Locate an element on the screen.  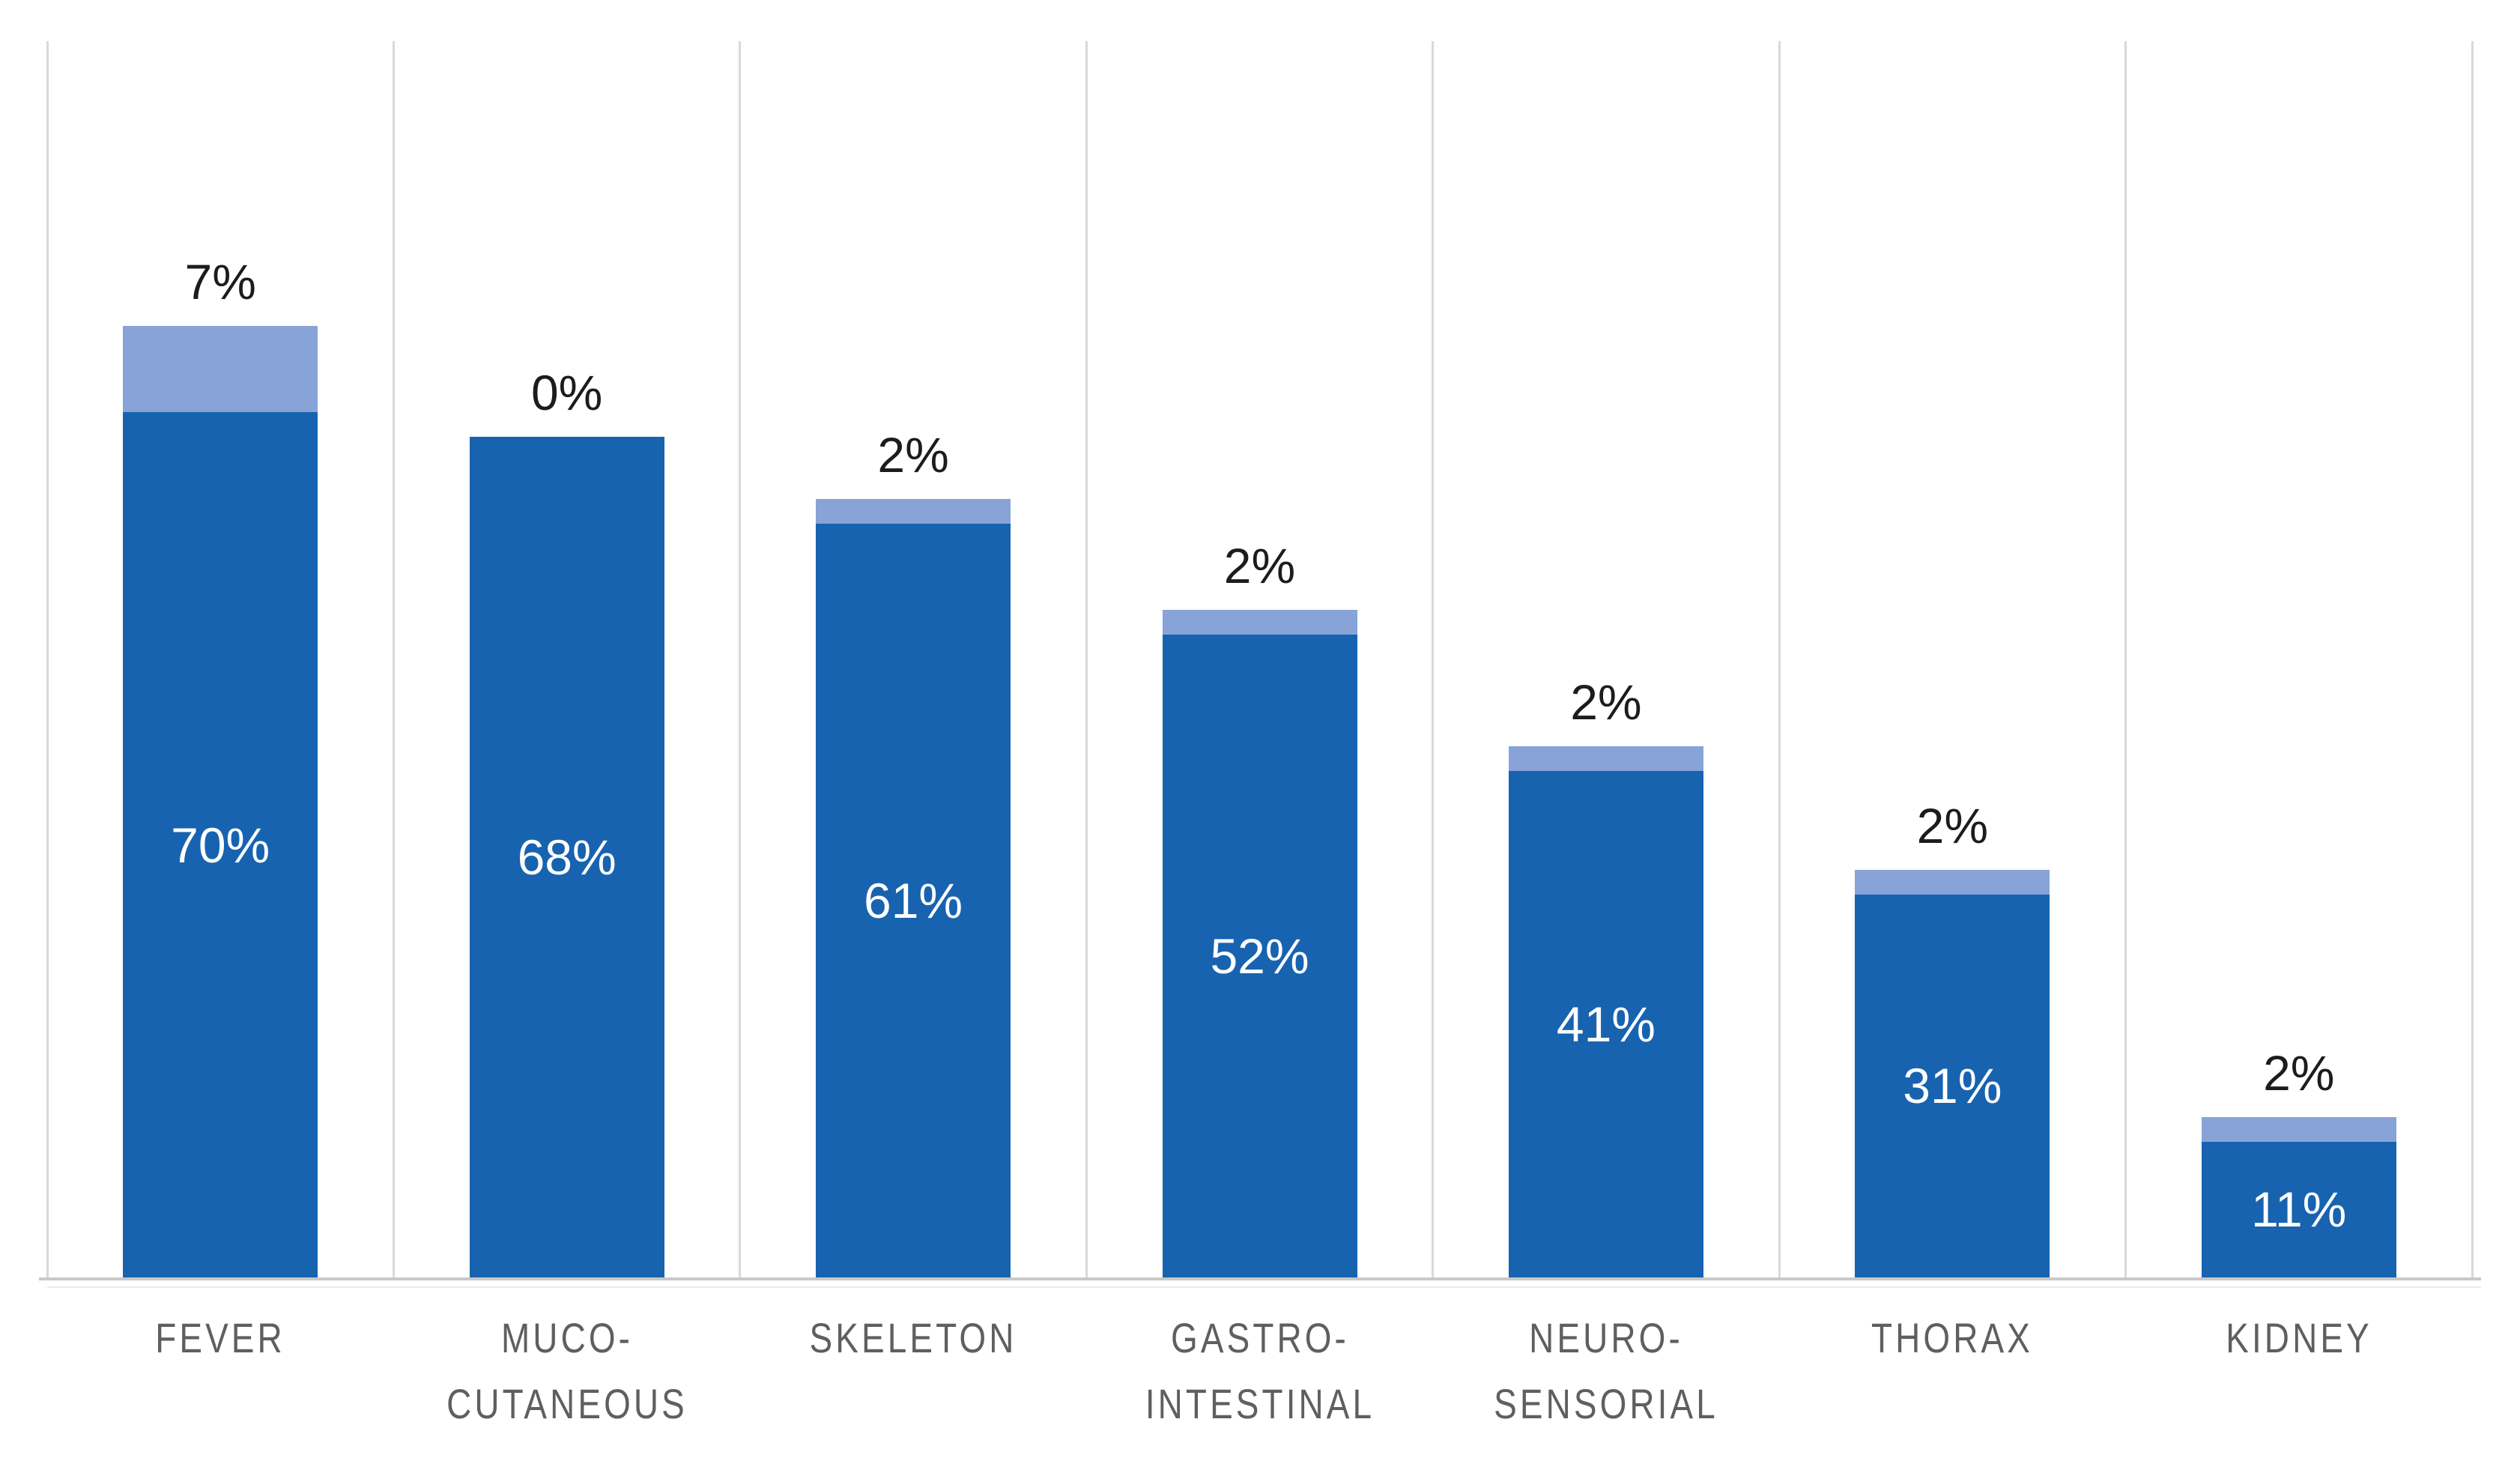
bar-value-label-inside: 70% is located at coordinates (220, 845).